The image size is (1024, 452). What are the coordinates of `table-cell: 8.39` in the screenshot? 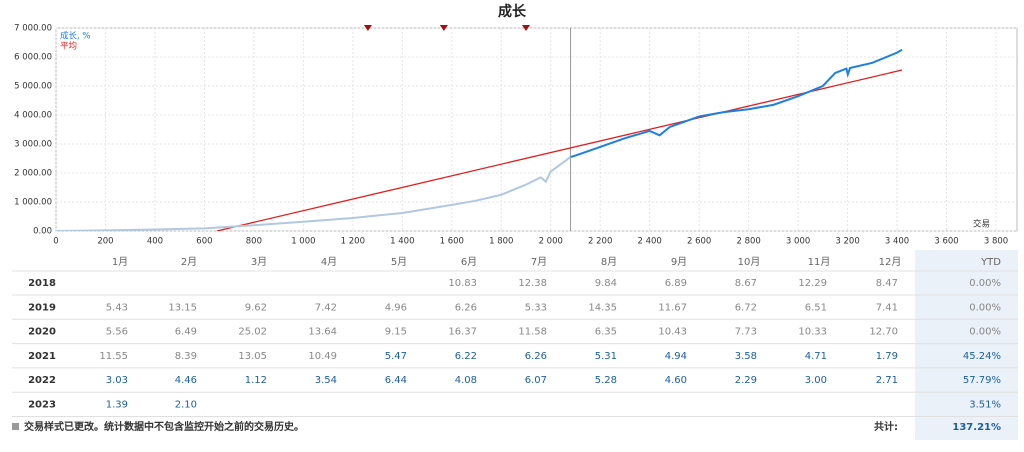 It's located at (186, 356).